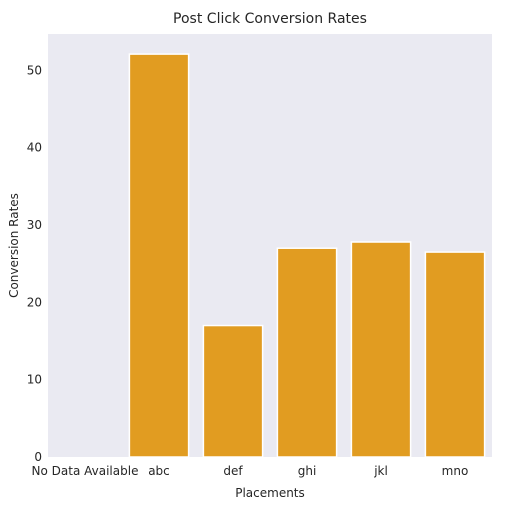 The image size is (507, 514). I want to click on x-tick-label: jkl, so click(380, 471).